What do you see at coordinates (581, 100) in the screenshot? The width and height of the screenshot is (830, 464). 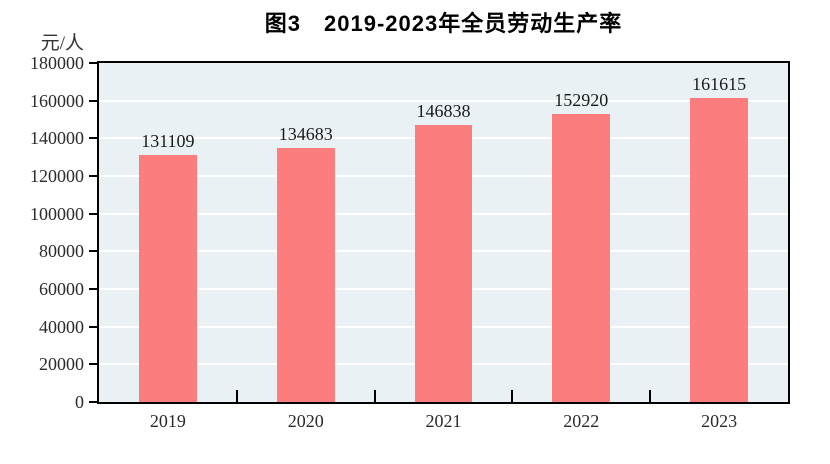 I see `bar-value-label: 152920` at bounding box center [581, 100].